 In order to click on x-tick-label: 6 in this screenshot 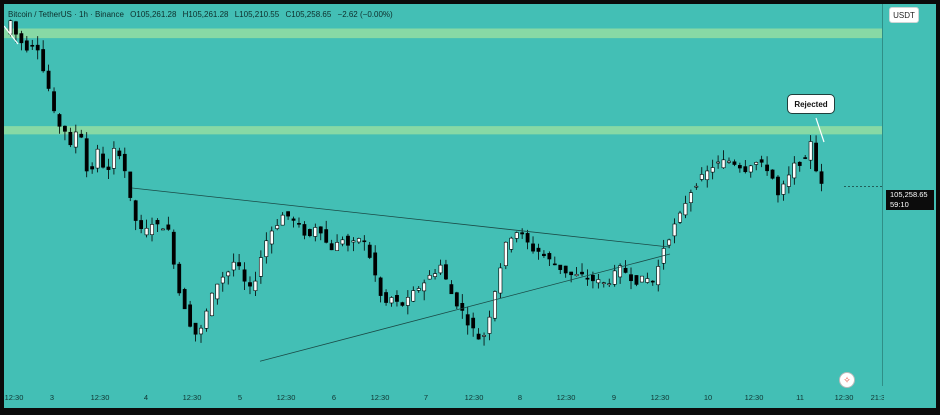, I will do `click(334, 397)`.